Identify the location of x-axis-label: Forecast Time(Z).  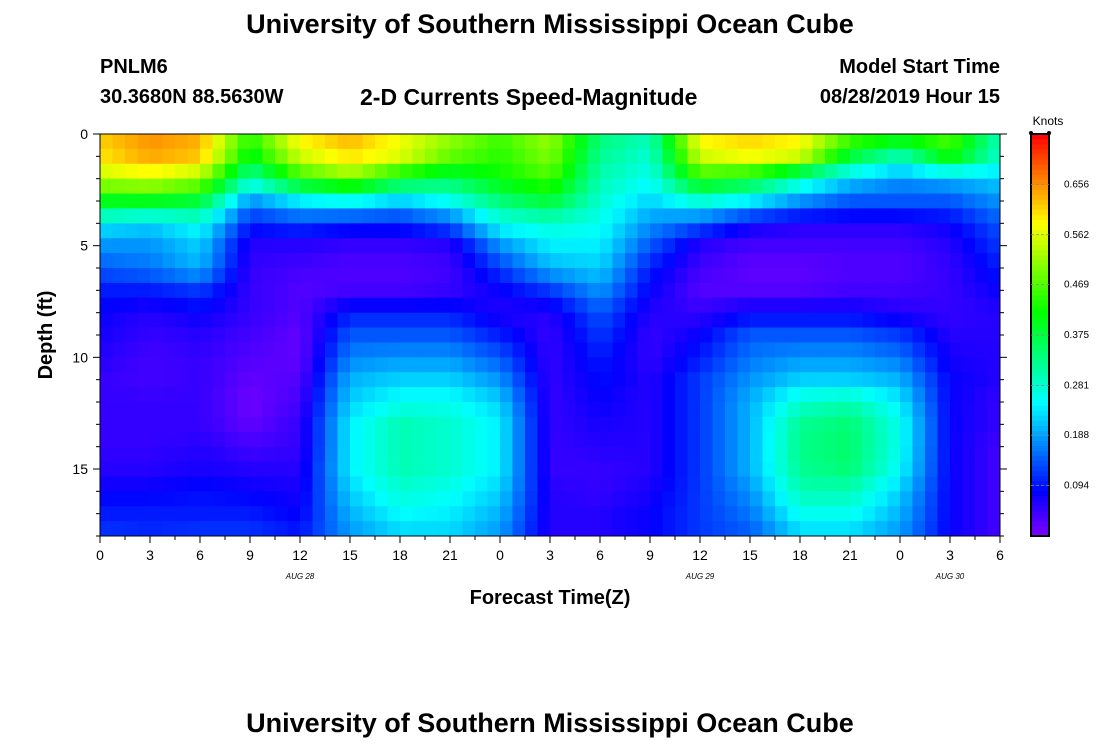
(550, 598).